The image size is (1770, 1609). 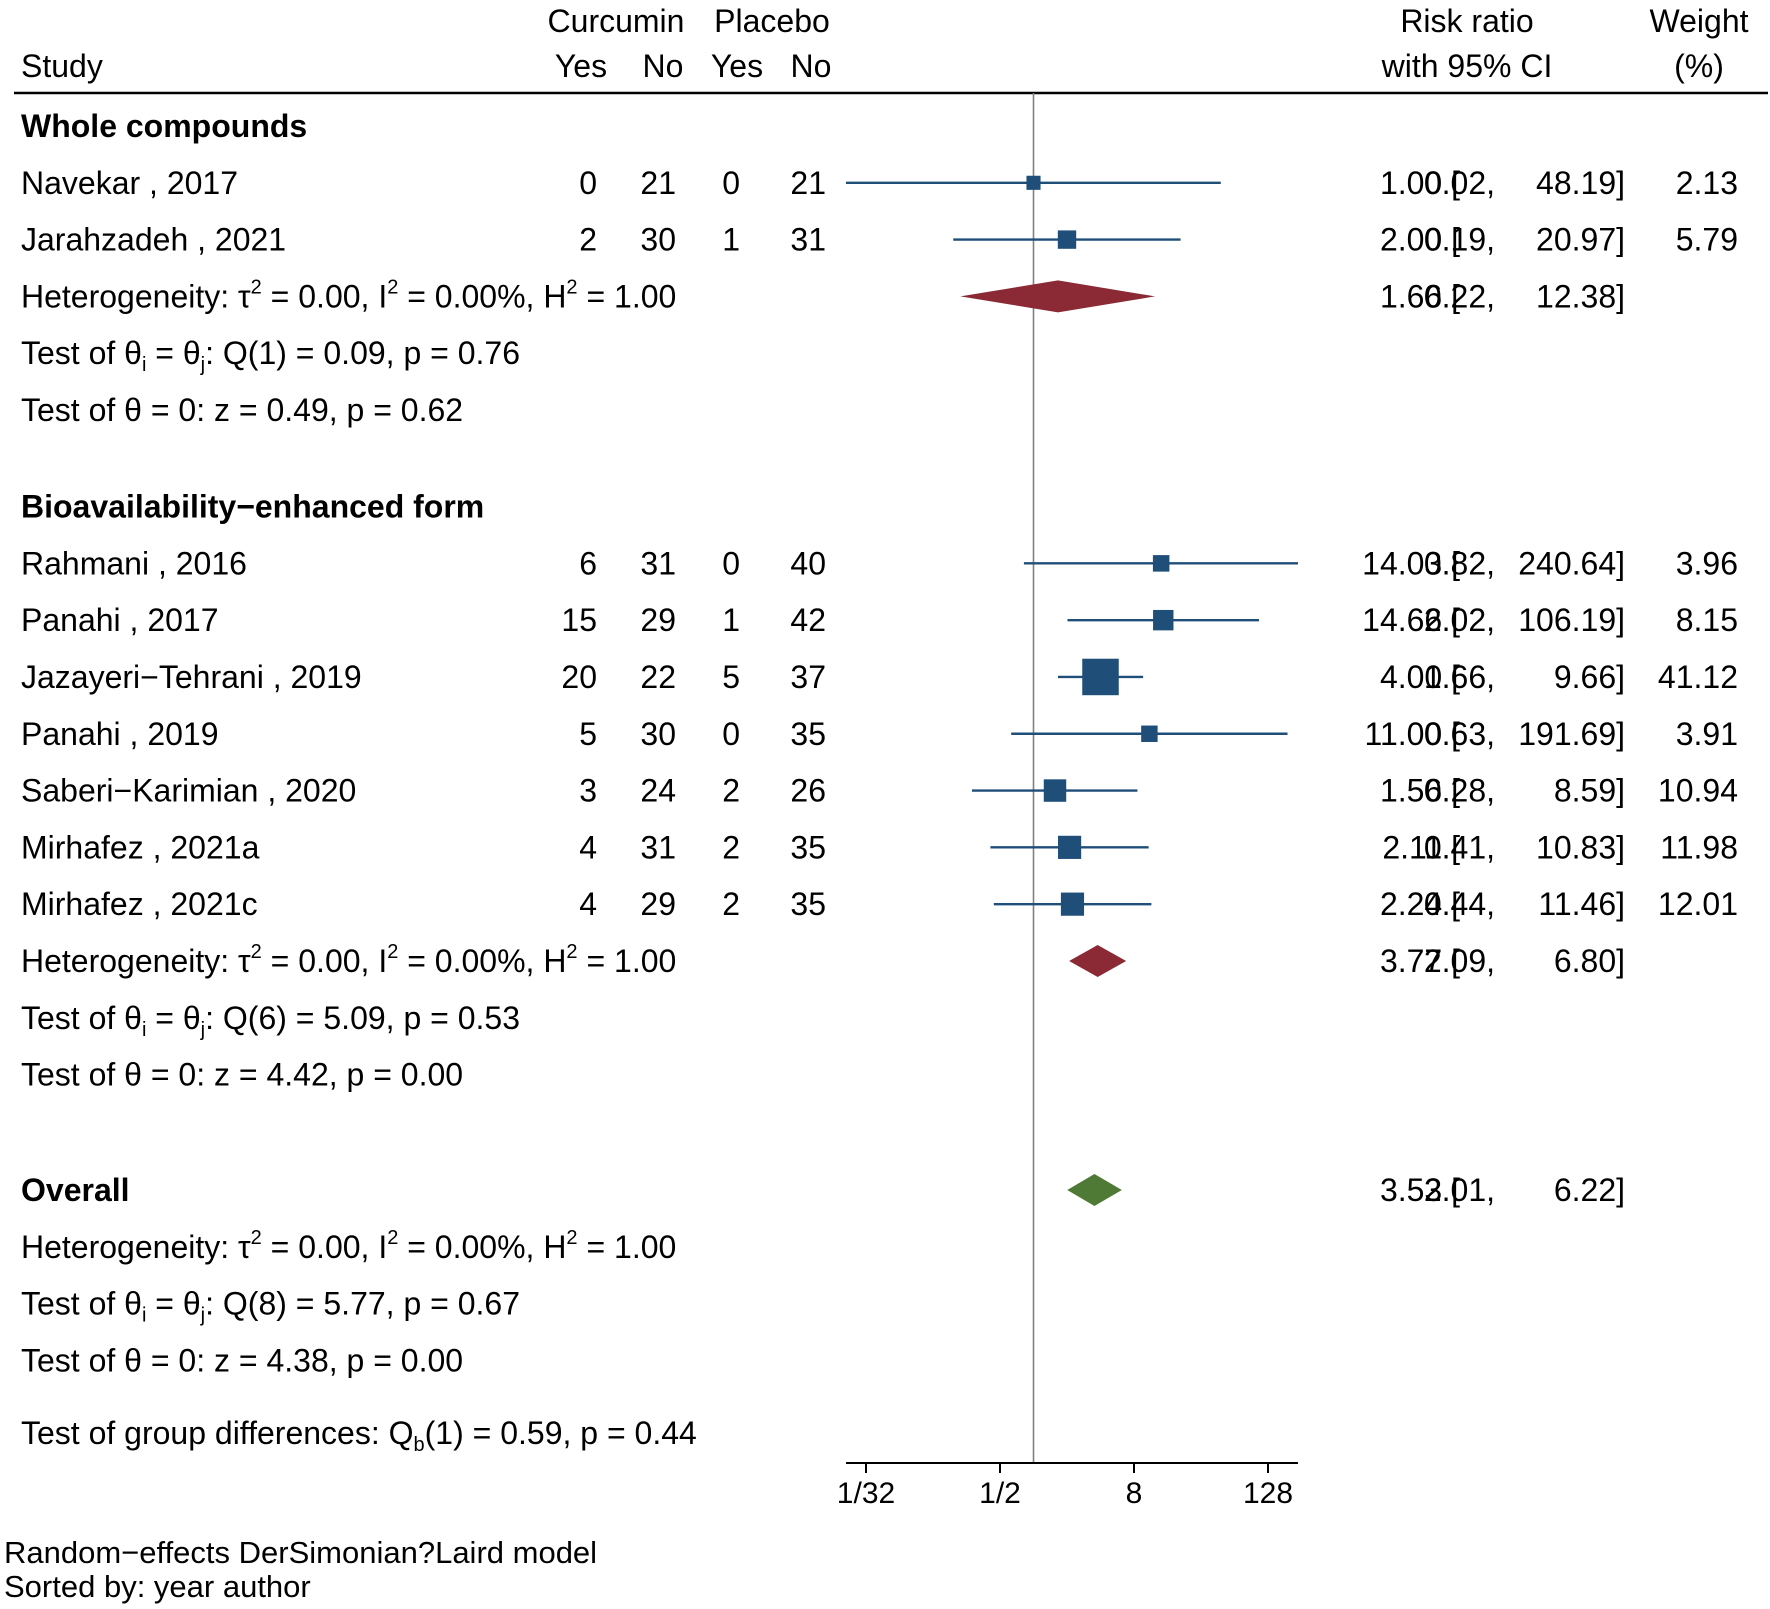 What do you see at coordinates (731, 904) in the screenshot?
I see `group-2-study-7-placebo-yes: 2` at bounding box center [731, 904].